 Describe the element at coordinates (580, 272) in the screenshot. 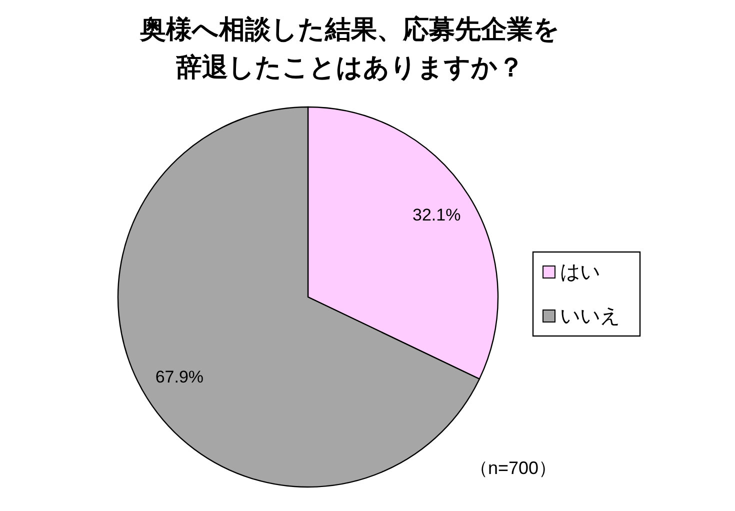

I see `legend-label: はい` at that location.